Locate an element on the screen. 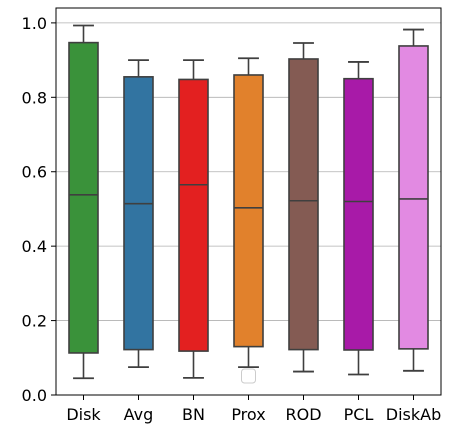 The width and height of the screenshot is (454, 433). box-diskab is located at coordinates (413, 200).